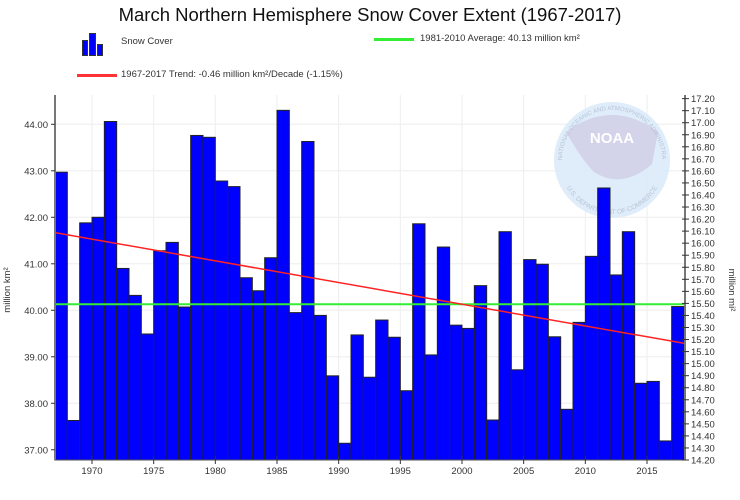 This screenshot has height=500, width=740. Describe the element at coordinates (703, 208) in the screenshot. I see `right-y-tick-label: 16.30` at that location.